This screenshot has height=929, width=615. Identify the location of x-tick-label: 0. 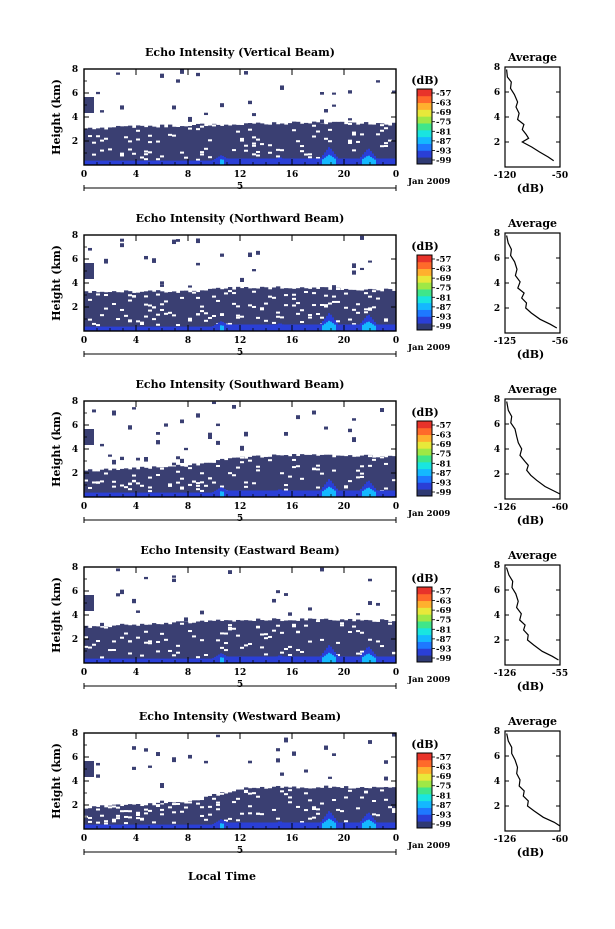
(396, 341).